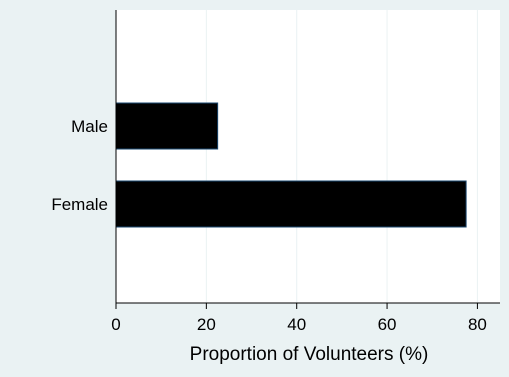 The image size is (509, 377). I want to click on category-label-female: Female, so click(79, 204).